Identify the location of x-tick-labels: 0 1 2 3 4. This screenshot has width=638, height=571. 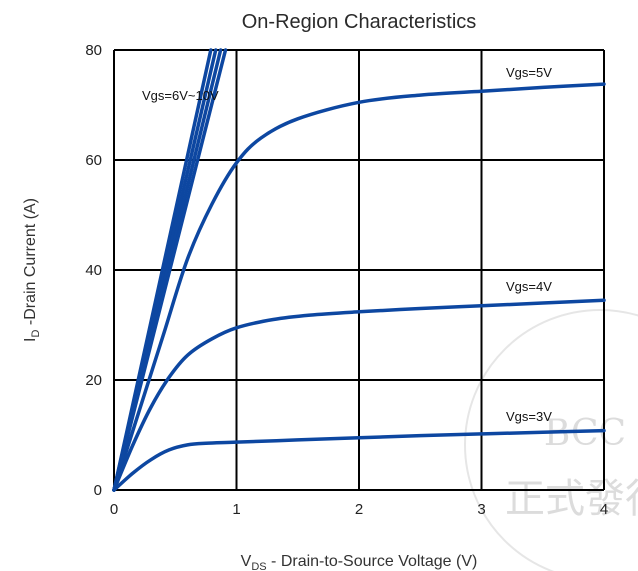
(359, 509).